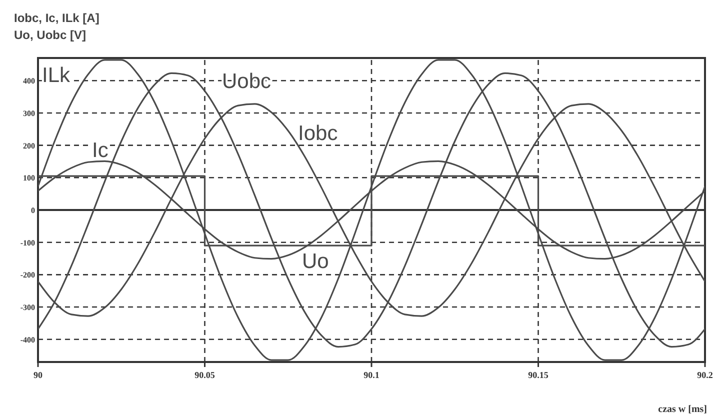 The width and height of the screenshot is (715, 417). I want to click on y-tick-label: 200, so click(29, 145).